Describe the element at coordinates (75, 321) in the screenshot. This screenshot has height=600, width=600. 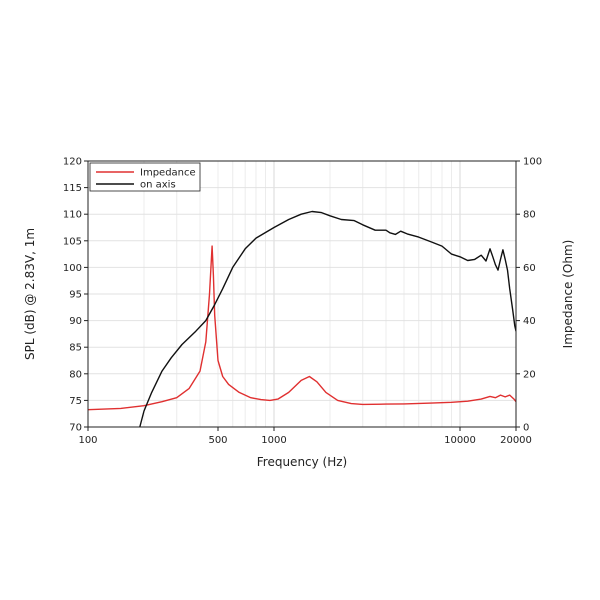
I see `y-tick-label: 90` at that location.